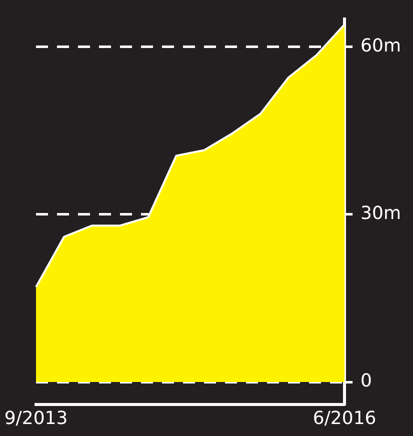 Image resolution: width=413 pixels, height=436 pixels. Describe the element at coordinates (381, 45) in the screenshot. I see `y-tick-label: 60m` at that location.